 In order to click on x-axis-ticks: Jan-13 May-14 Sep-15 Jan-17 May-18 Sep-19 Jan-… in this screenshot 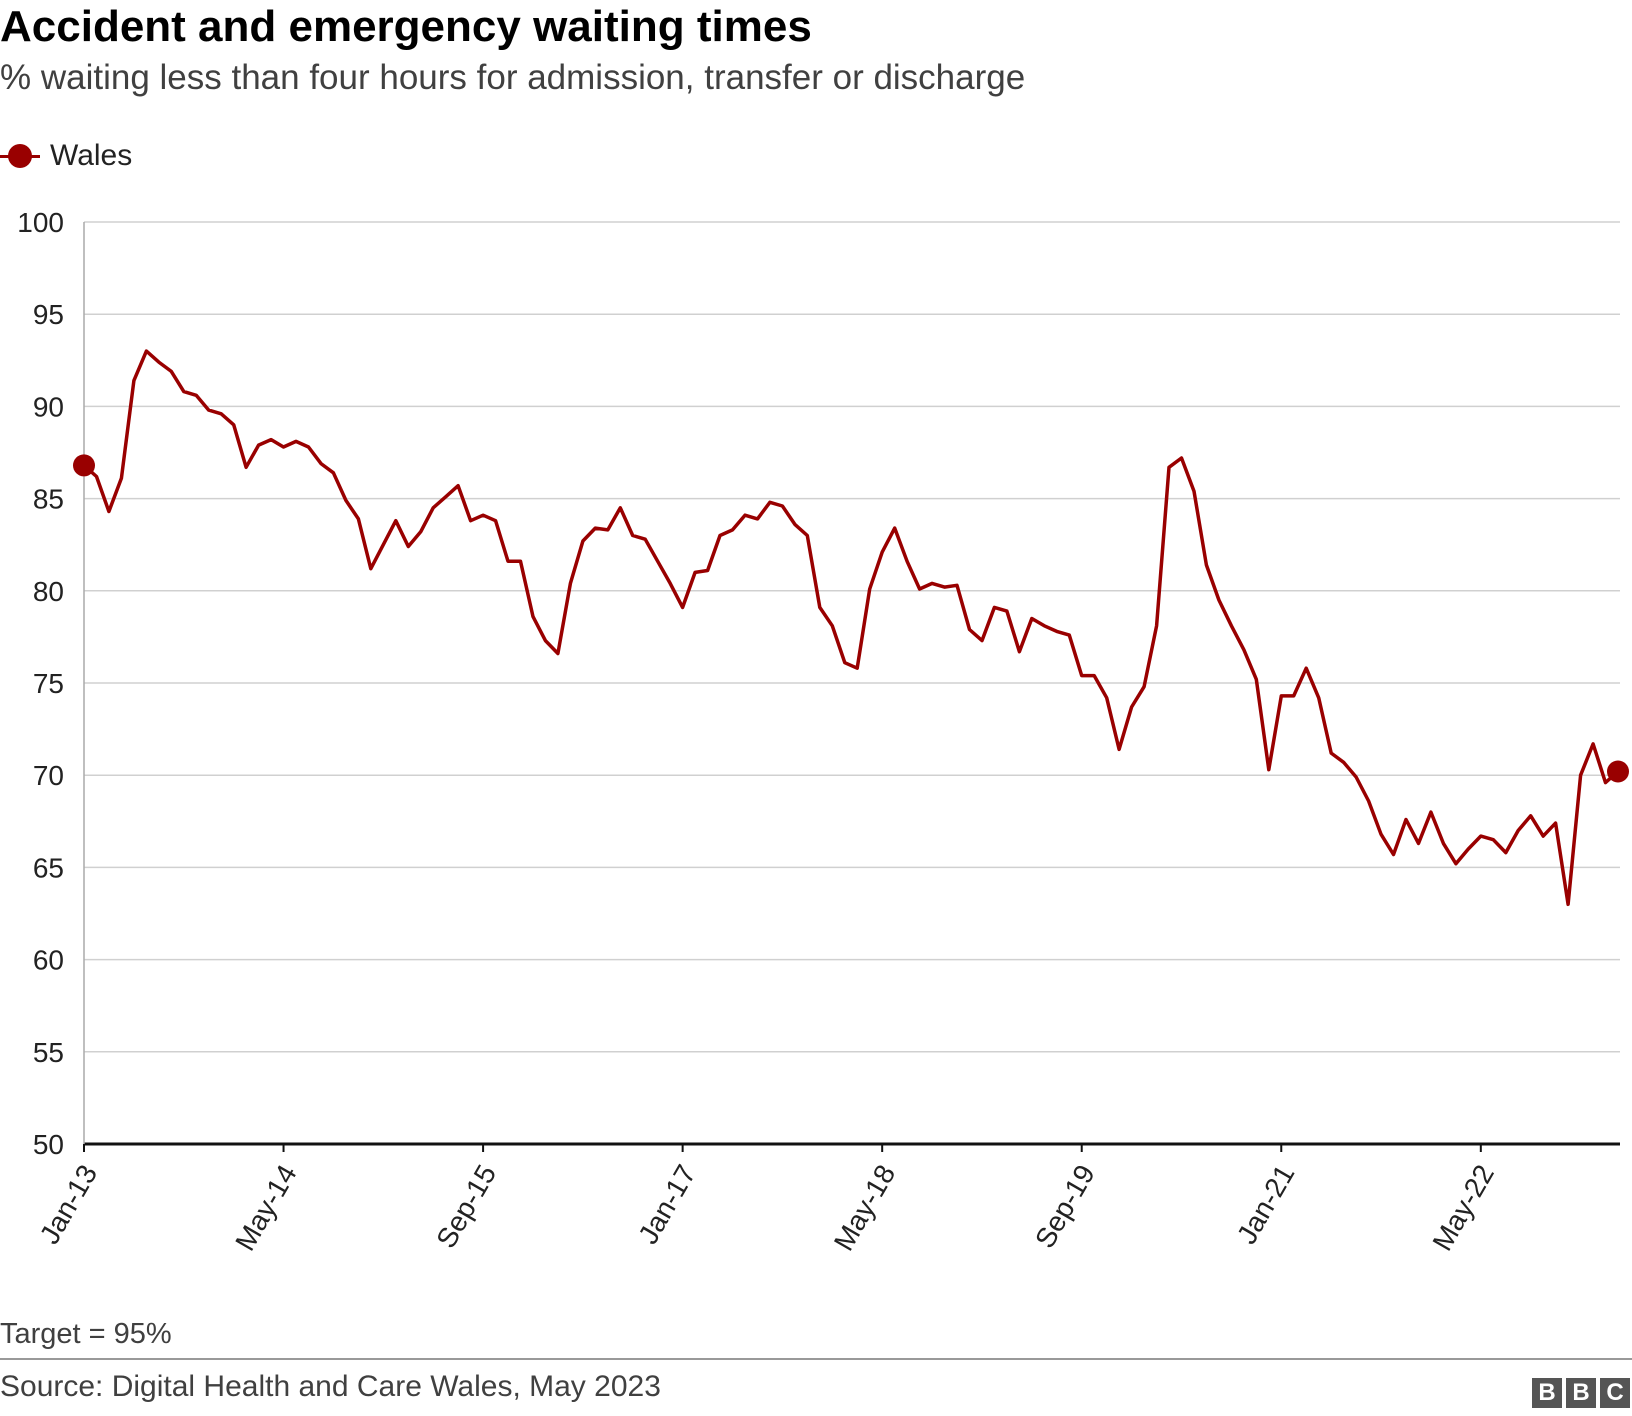, I will do `click(767, 1200)`.